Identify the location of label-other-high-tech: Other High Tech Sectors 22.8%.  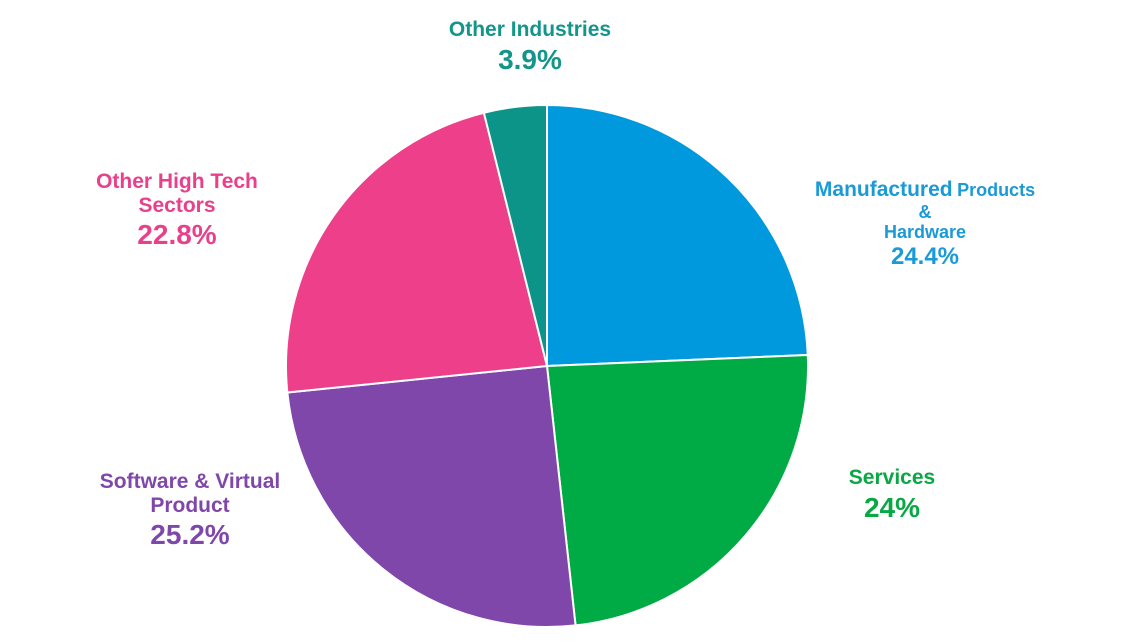
(177, 210).